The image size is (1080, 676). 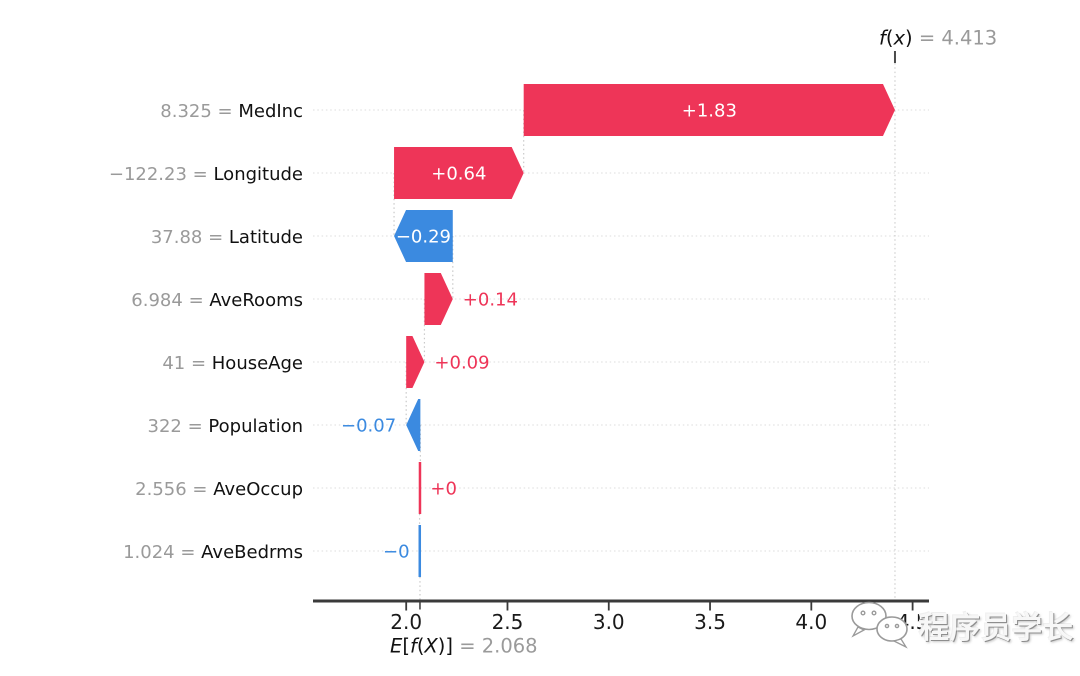 What do you see at coordinates (443, 489) in the screenshot?
I see `bar-value-label: +0` at bounding box center [443, 489].